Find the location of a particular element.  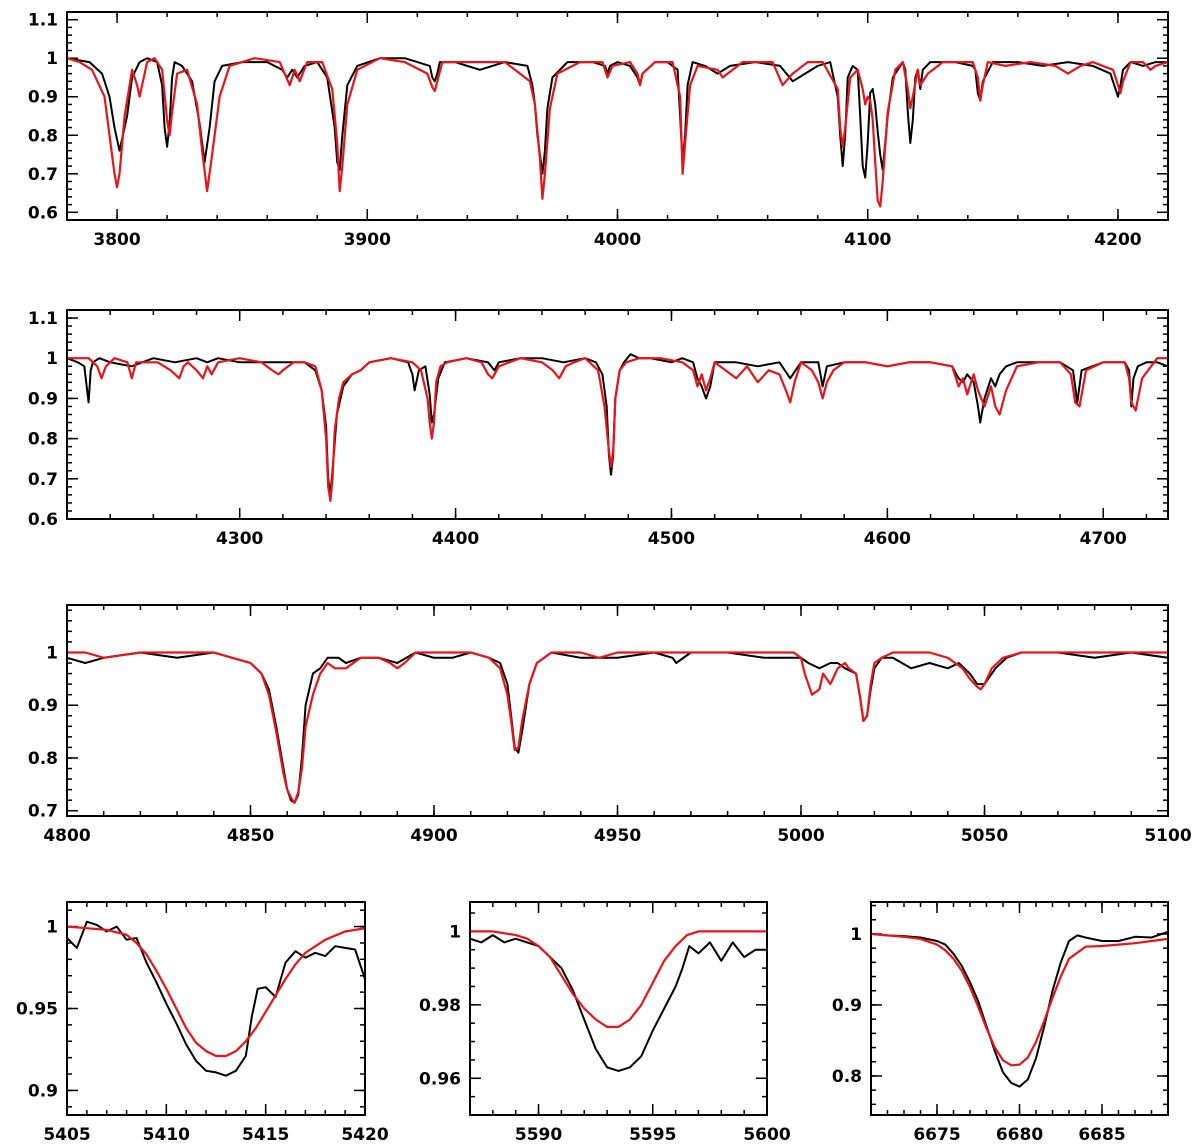

x-tick-label: 4100 is located at coordinates (867, 240).